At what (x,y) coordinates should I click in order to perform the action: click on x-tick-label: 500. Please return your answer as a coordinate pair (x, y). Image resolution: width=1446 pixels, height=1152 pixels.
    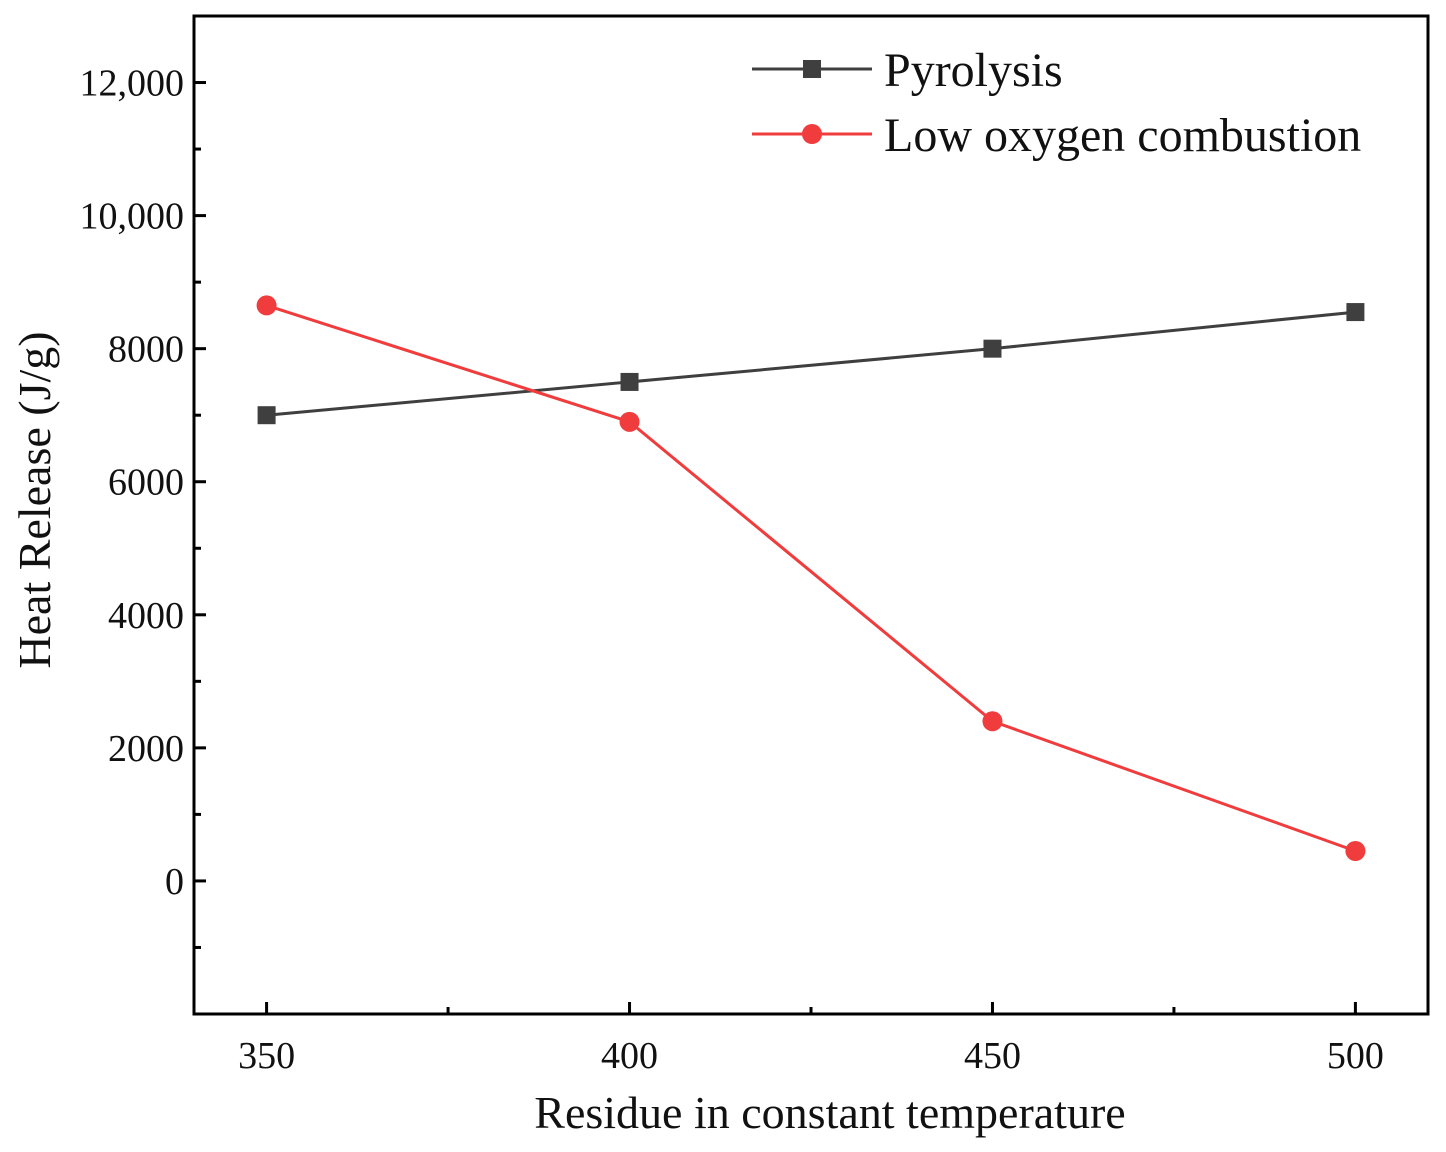
    Looking at the image, I should click on (1355, 1056).